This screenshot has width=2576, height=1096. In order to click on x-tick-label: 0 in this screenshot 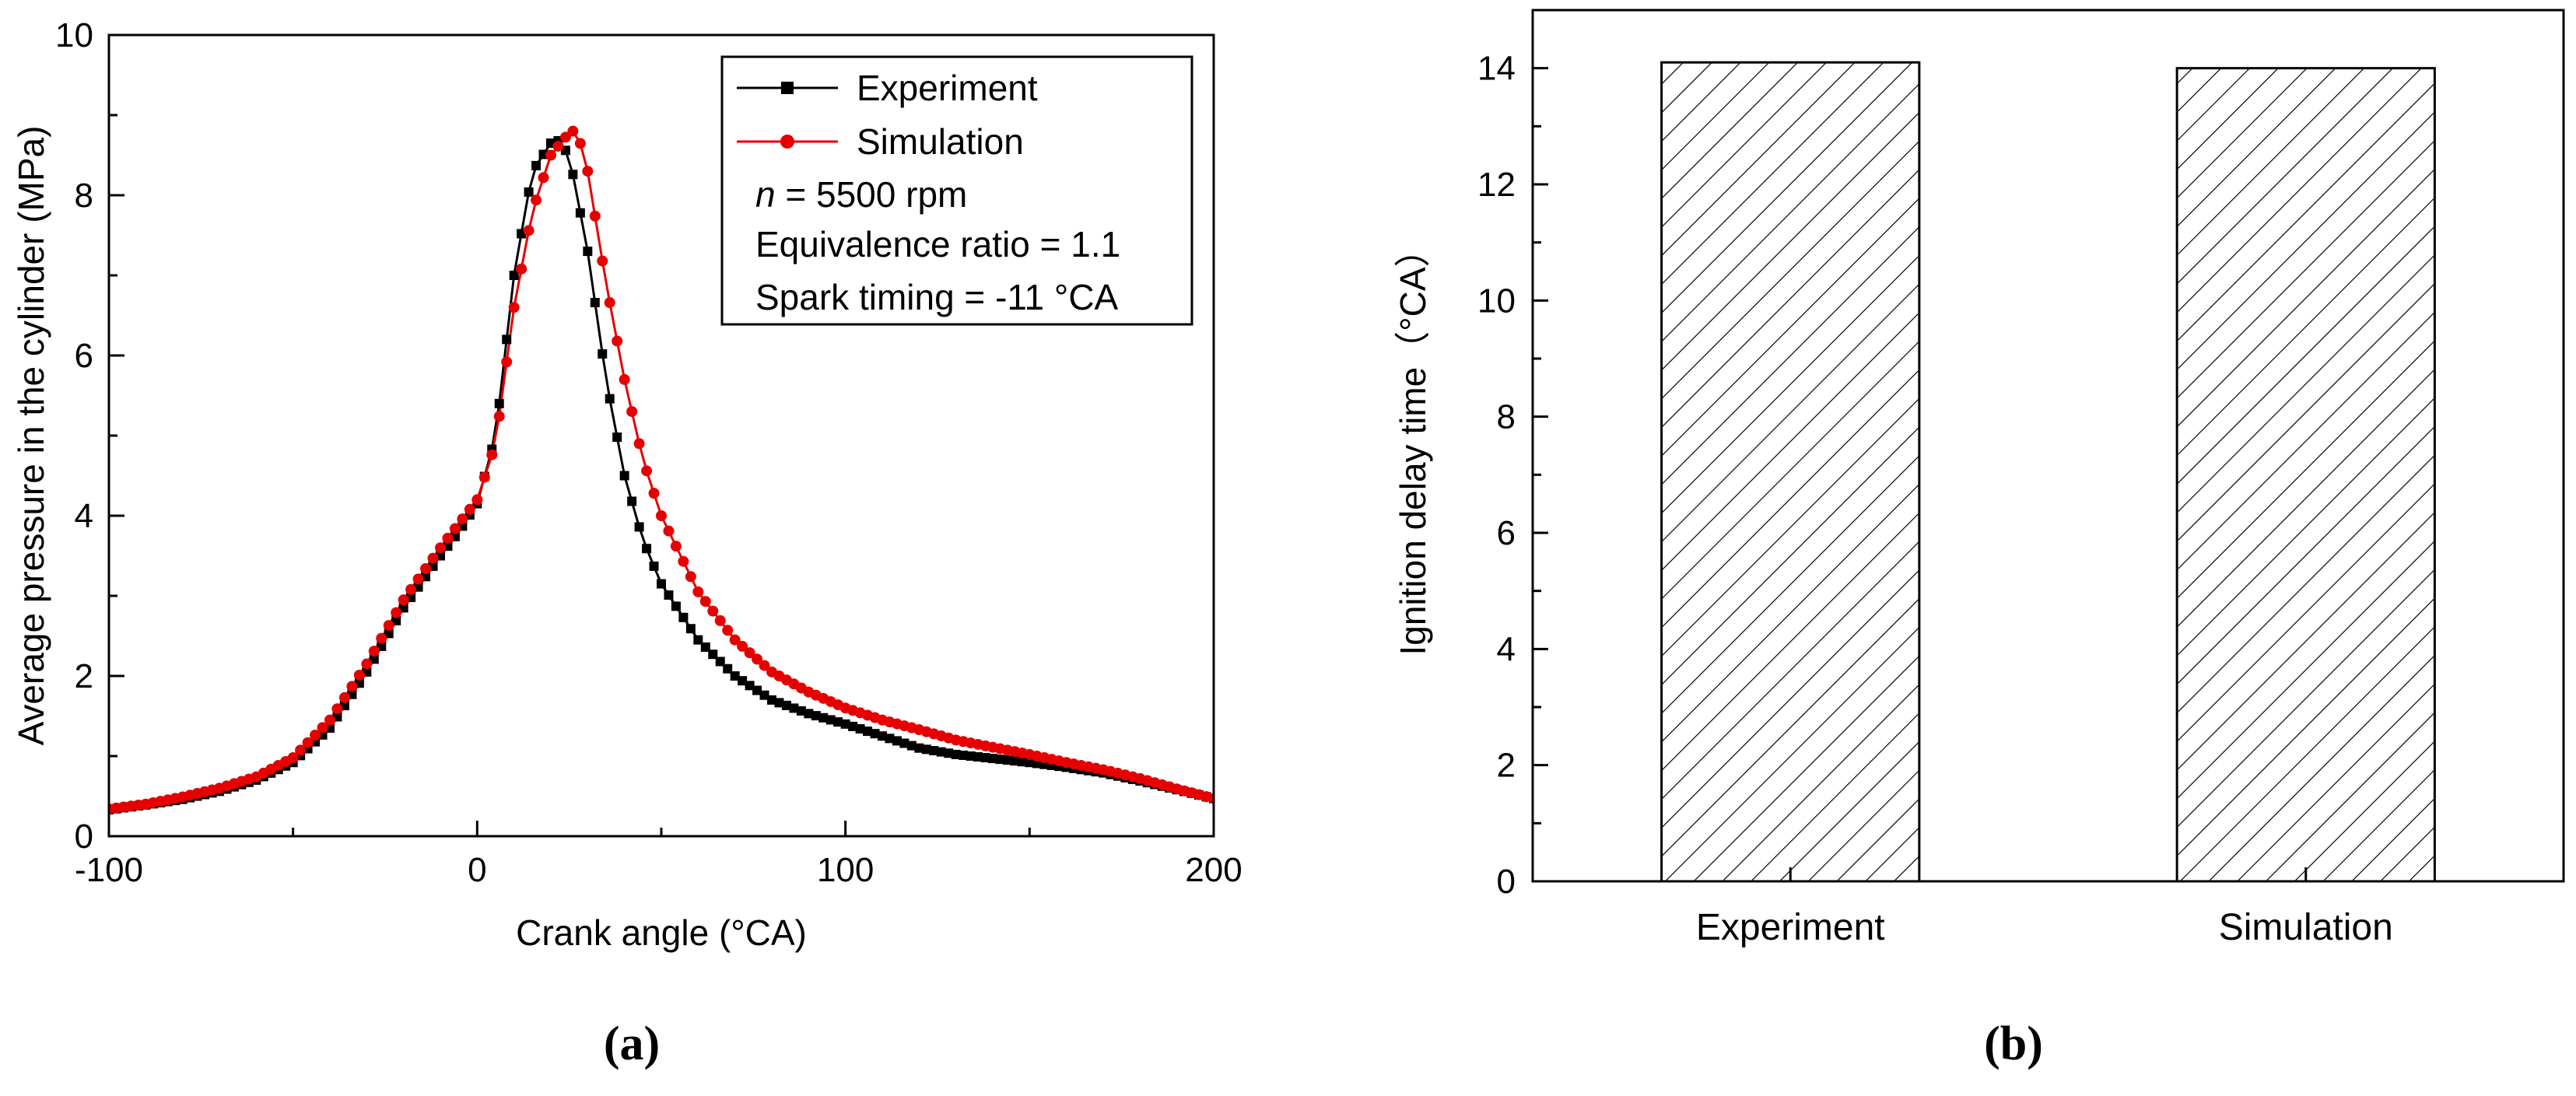, I will do `click(477, 870)`.